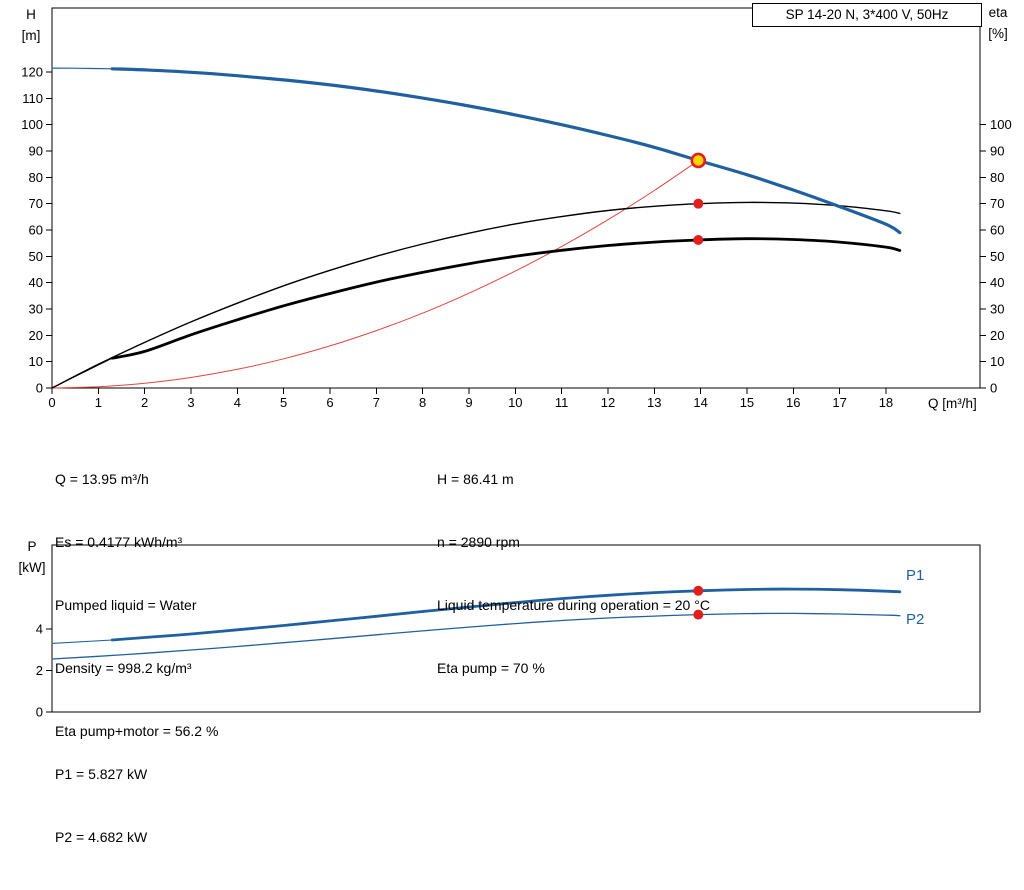 This screenshot has height=890, width=1024. What do you see at coordinates (468, 402) in the screenshot?
I see `svg-text: 9` at bounding box center [468, 402].